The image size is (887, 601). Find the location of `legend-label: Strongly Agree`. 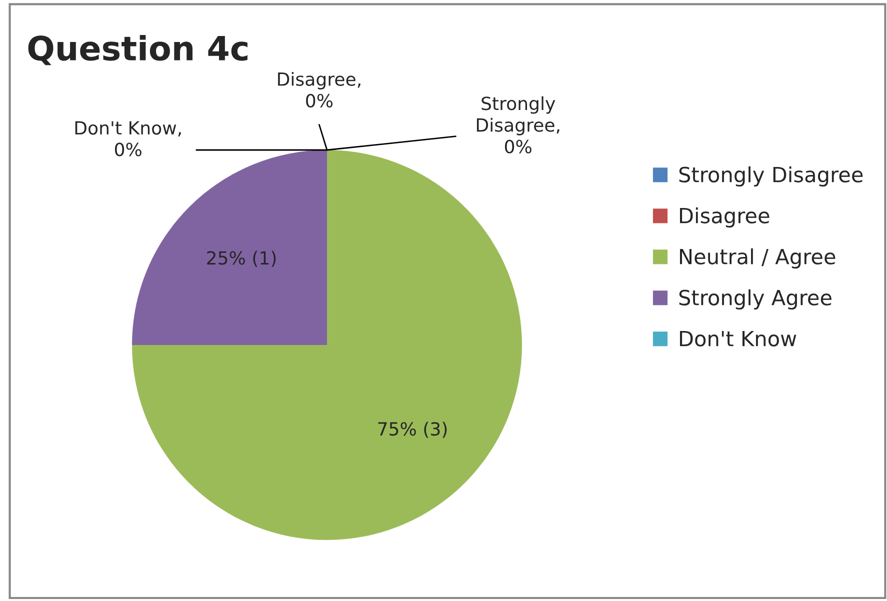

legend-label: Strongly Agree is located at coordinates (755, 299).